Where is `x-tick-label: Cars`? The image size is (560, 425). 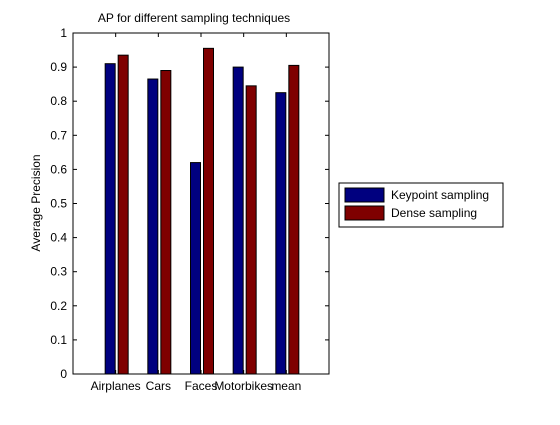
x-tick-label: Cars is located at coordinates (158, 386).